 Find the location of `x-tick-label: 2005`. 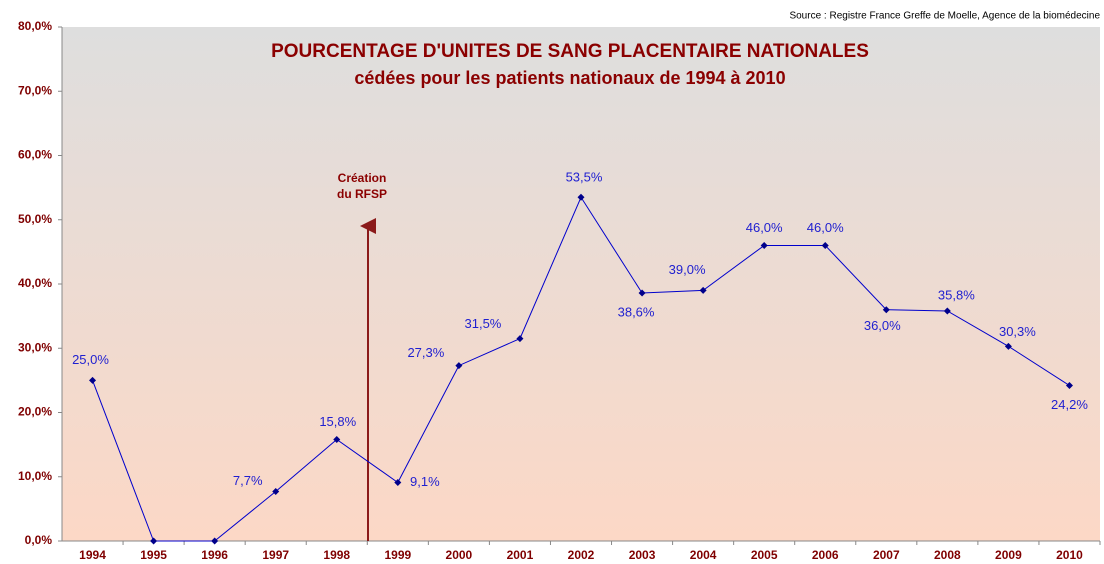

x-tick-label: 2005 is located at coordinates (764, 555).